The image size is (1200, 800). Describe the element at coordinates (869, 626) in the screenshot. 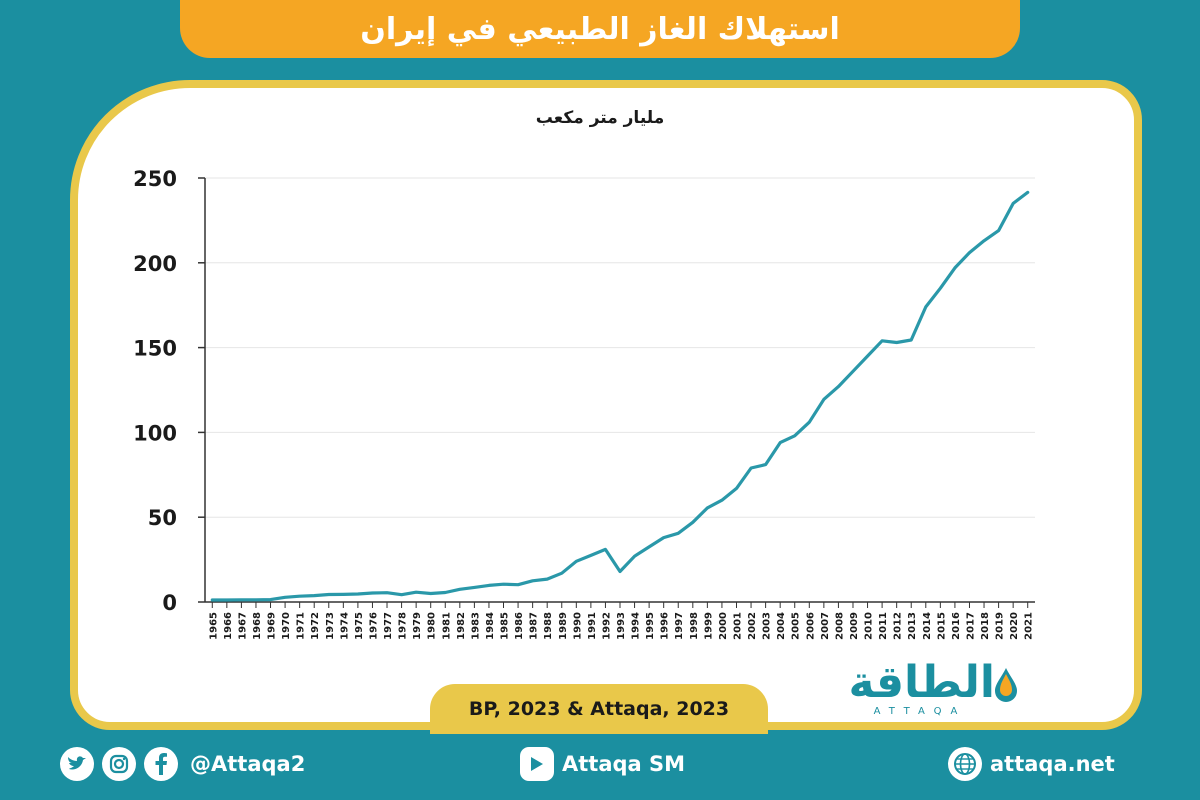

I see `x-tick-label: 2010` at that location.